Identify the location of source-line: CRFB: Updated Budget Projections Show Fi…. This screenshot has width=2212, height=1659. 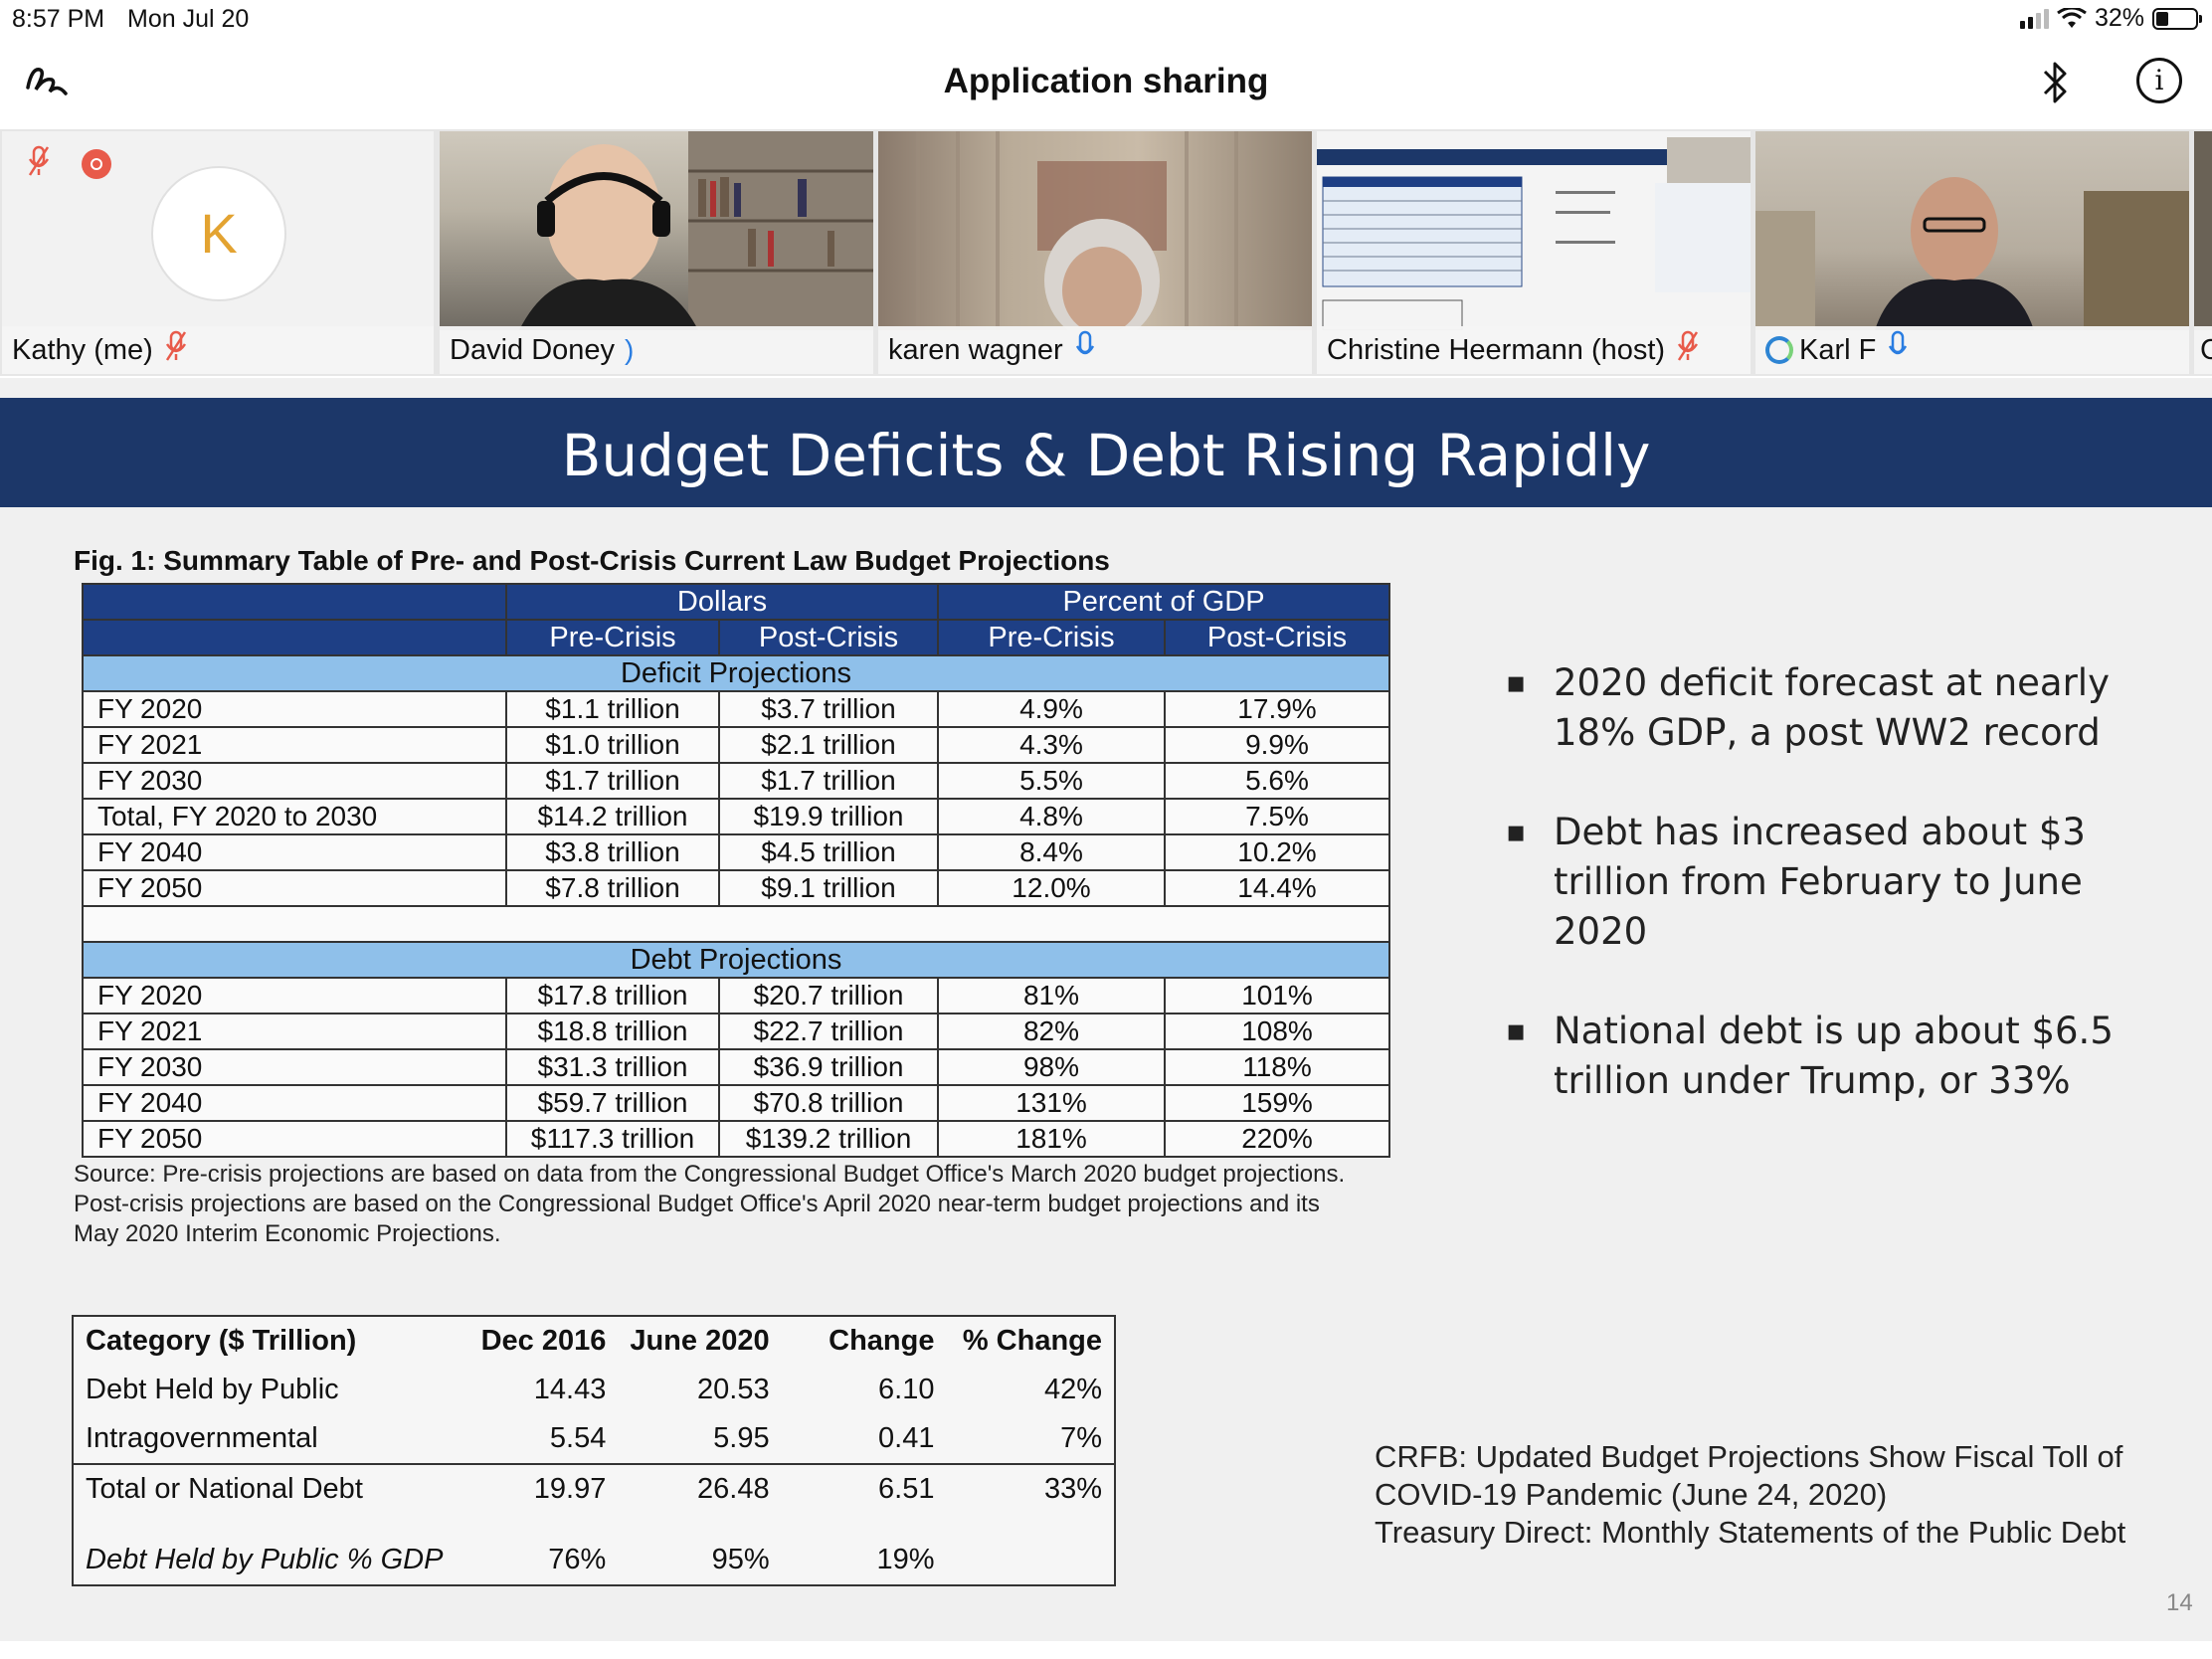
(1749, 1475).